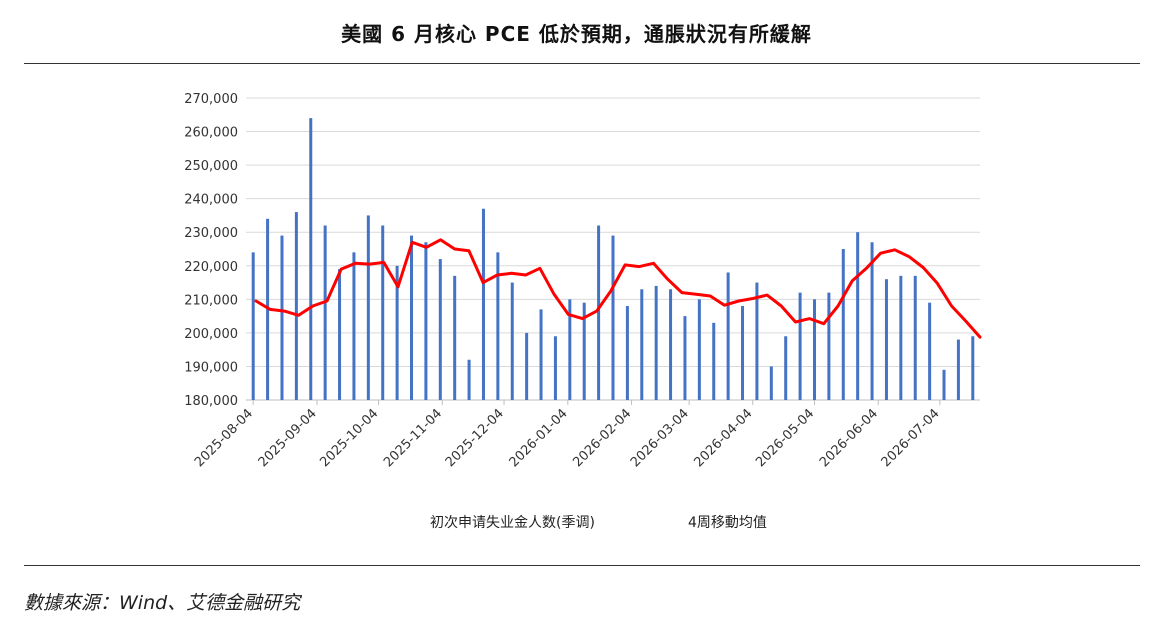 This screenshot has width=1153, height=632. I want to click on x-tick-label: 2026-03-04, so click(660, 438).